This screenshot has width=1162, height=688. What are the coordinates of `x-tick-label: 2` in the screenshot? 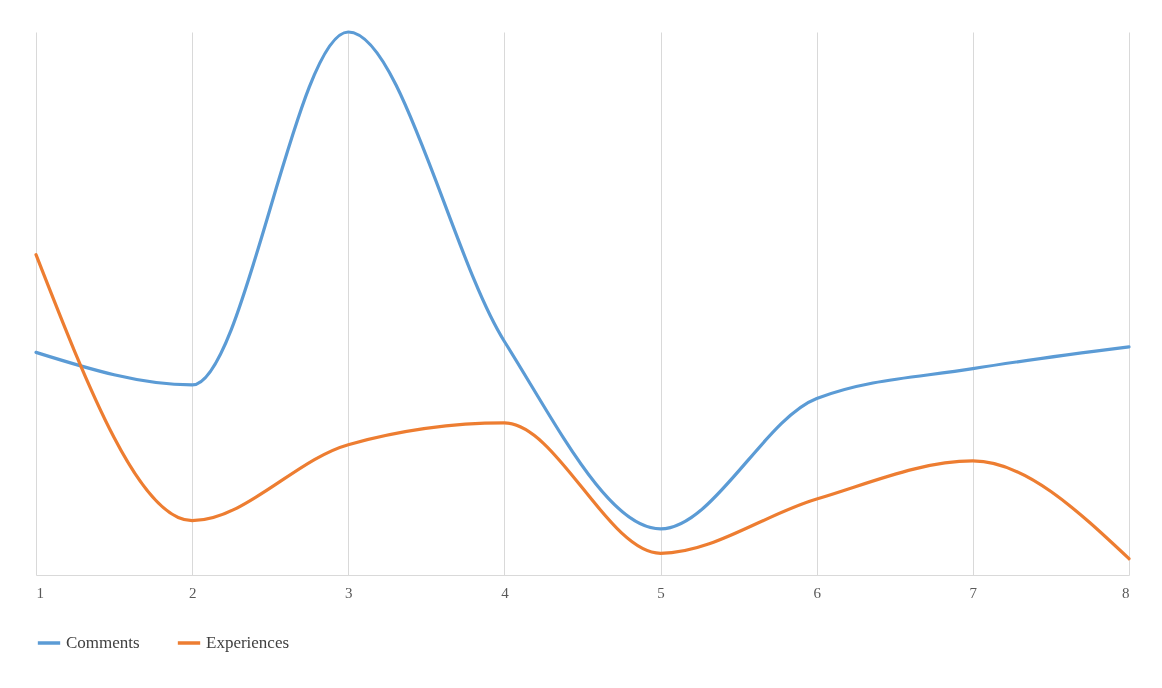 It's located at (192, 592).